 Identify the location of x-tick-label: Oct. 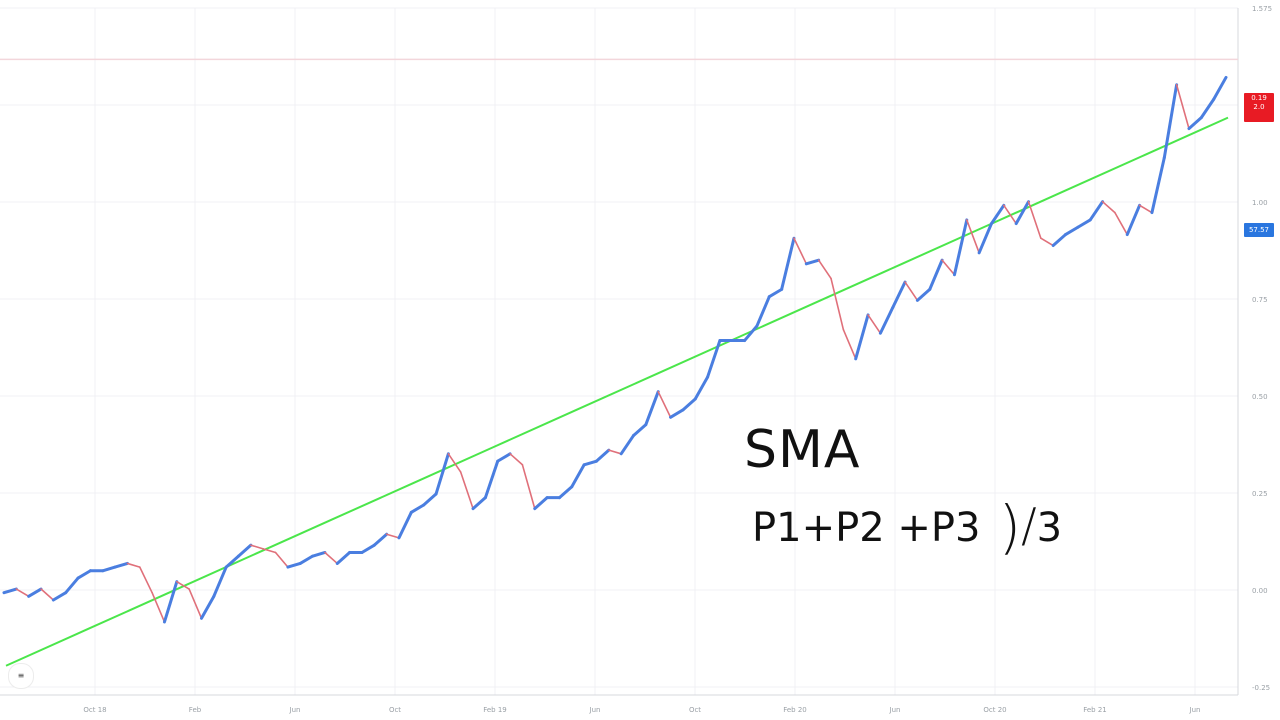
(695, 710).